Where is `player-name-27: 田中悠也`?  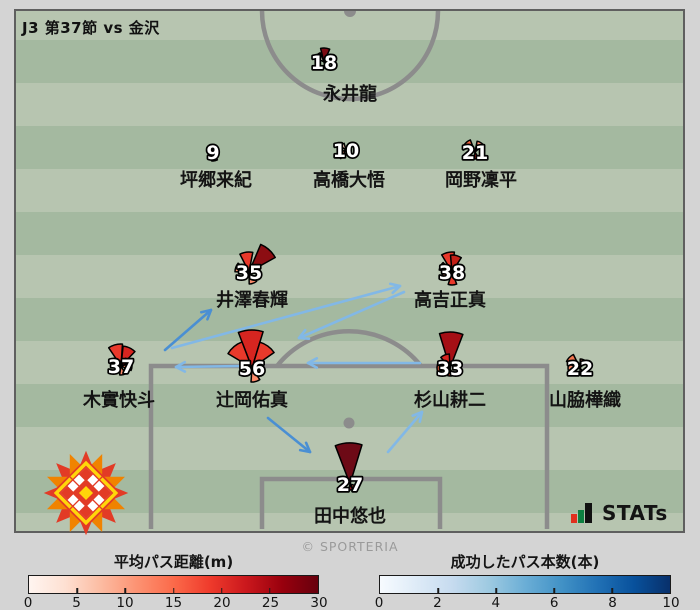 player-name-27: 田中悠也 is located at coordinates (350, 516).